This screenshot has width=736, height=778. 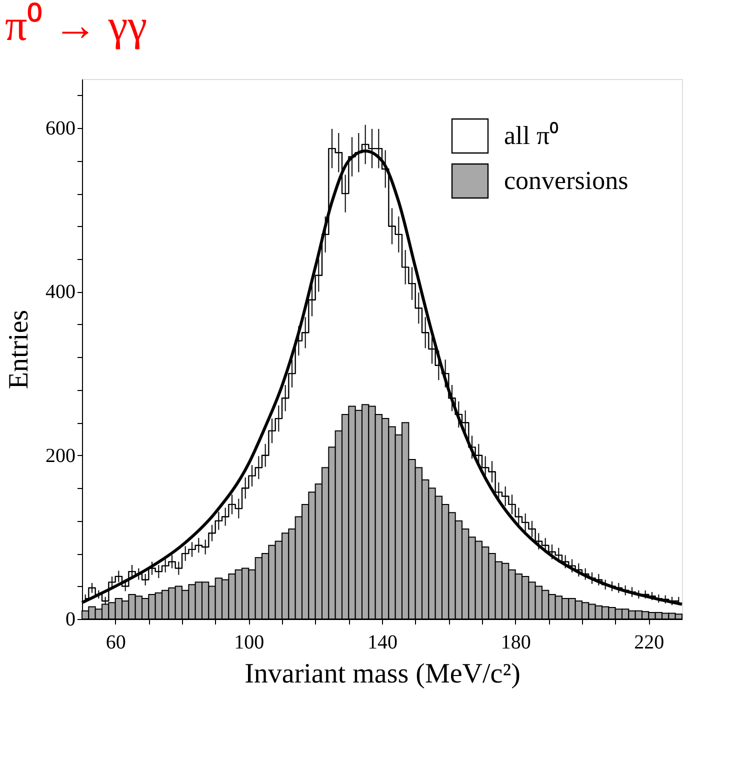 I want to click on y-tick-label: 0, so click(x=71, y=619).